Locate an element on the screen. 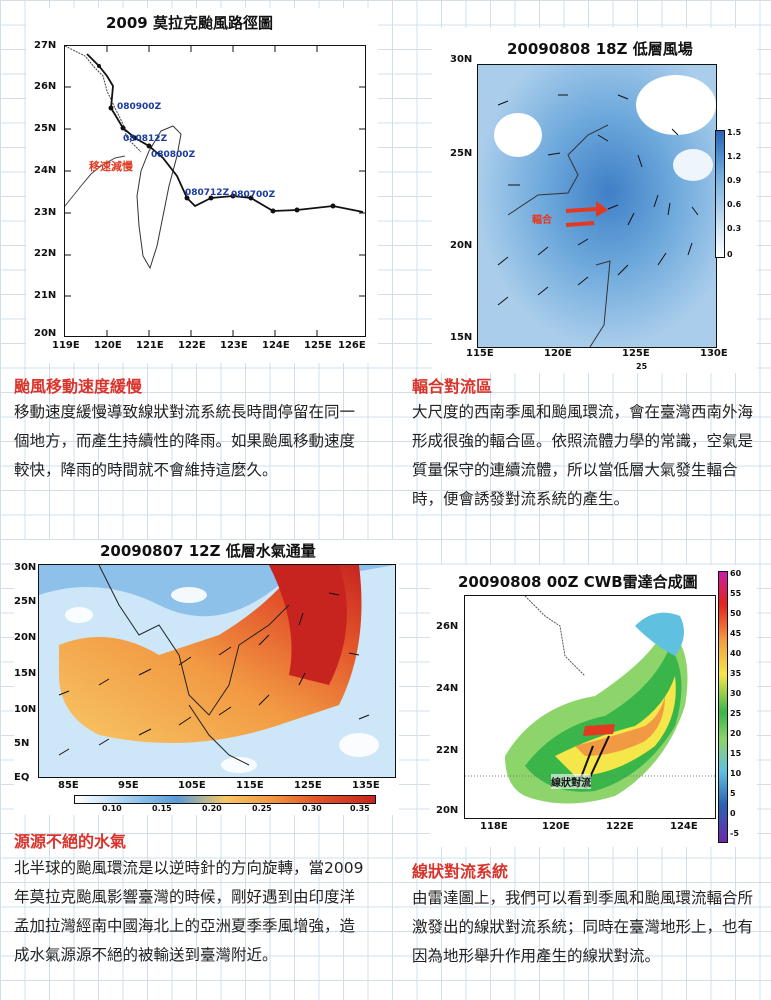  wind-map: 輻合 is located at coordinates (597, 206).